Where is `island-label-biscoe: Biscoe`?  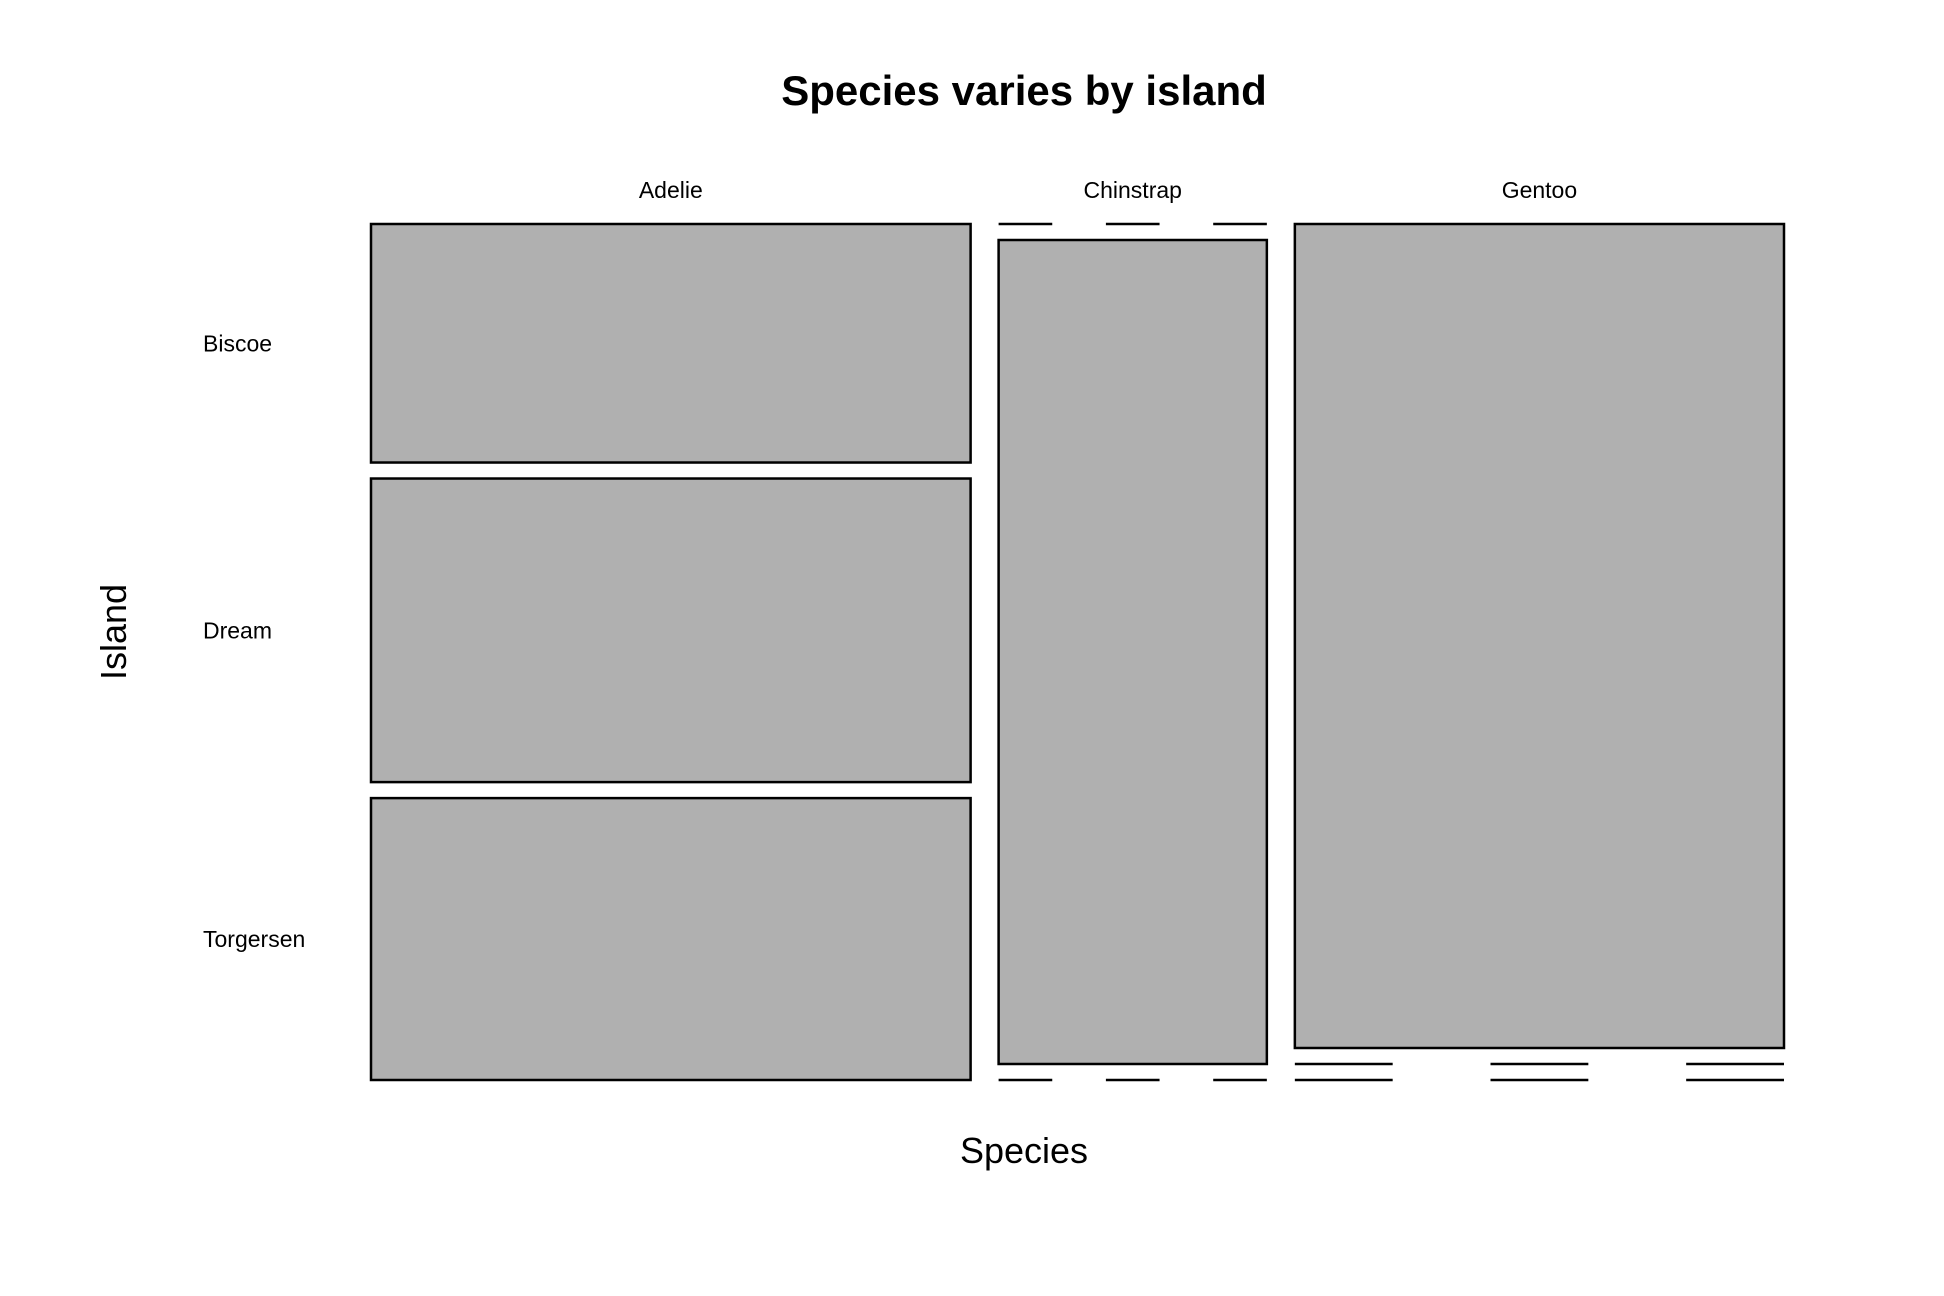
island-label-biscoe: Biscoe is located at coordinates (237, 343).